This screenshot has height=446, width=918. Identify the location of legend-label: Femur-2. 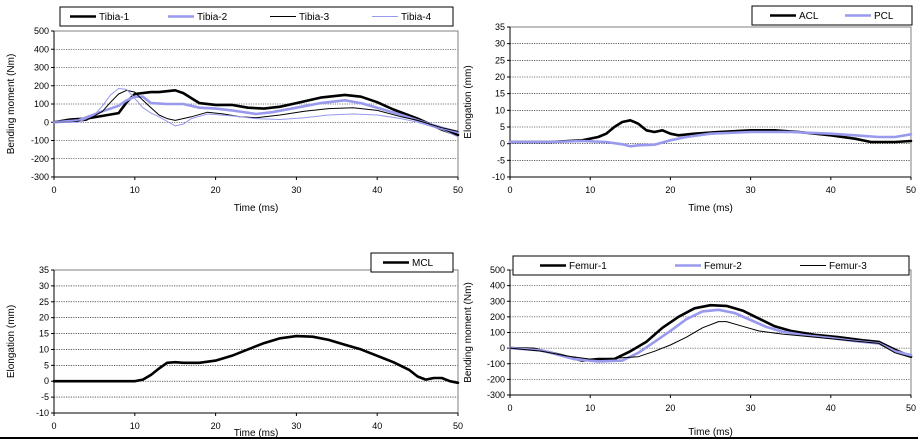
(723, 266).